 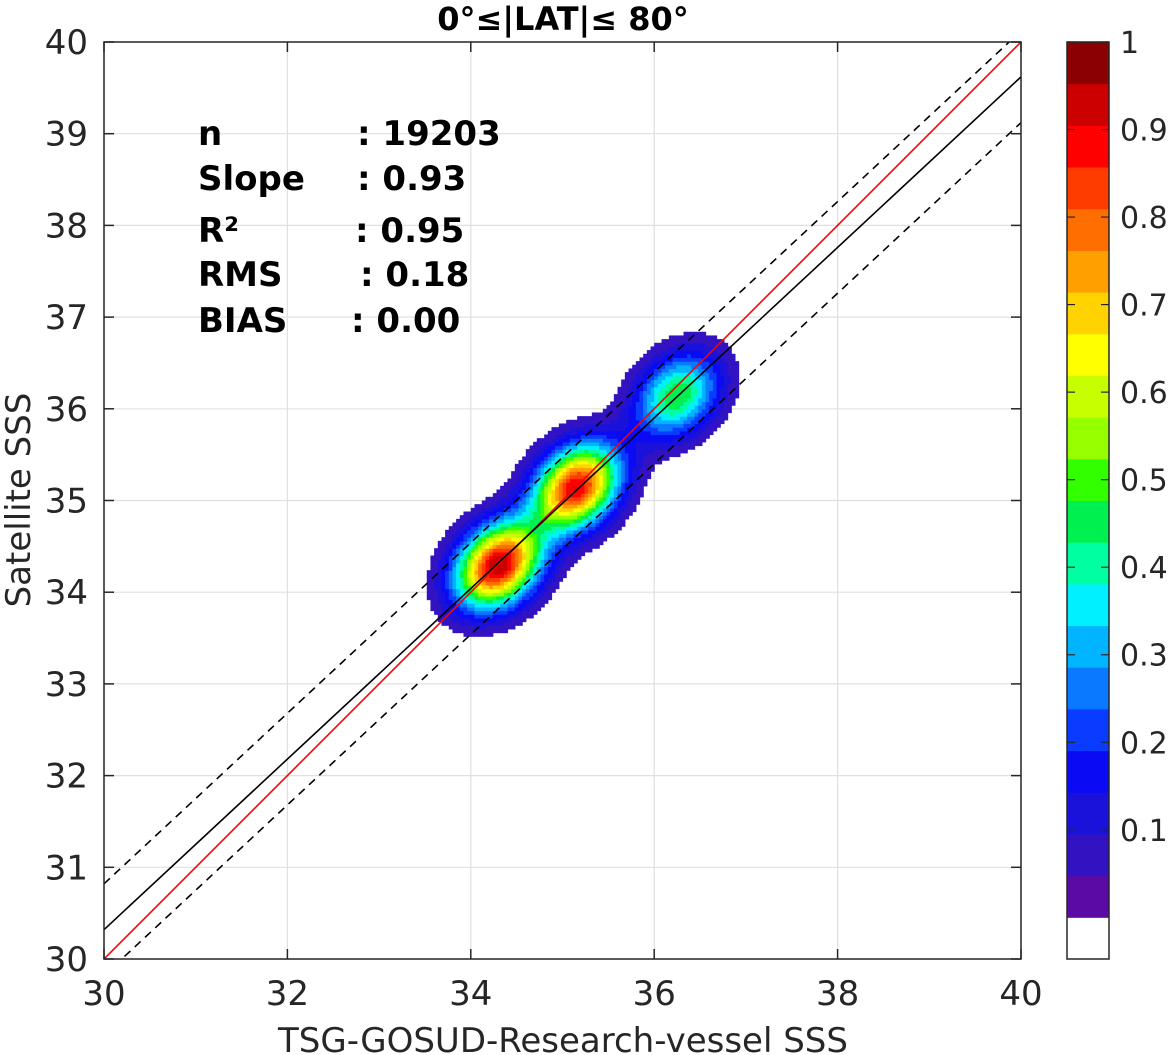 What do you see at coordinates (1088, 396) in the screenshot?
I see `colorbar-segment` at bounding box center [1088, 396].